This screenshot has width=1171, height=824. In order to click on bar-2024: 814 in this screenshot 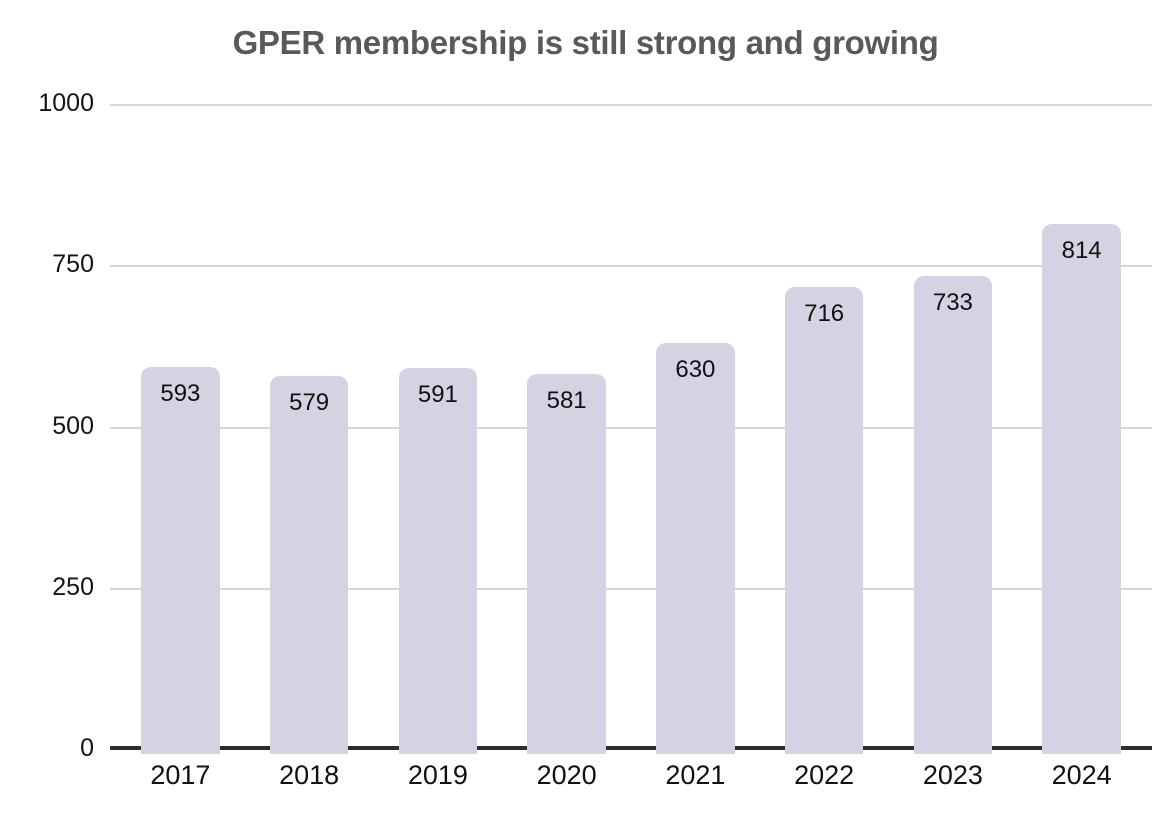, I will do `click(1081, 488)`.